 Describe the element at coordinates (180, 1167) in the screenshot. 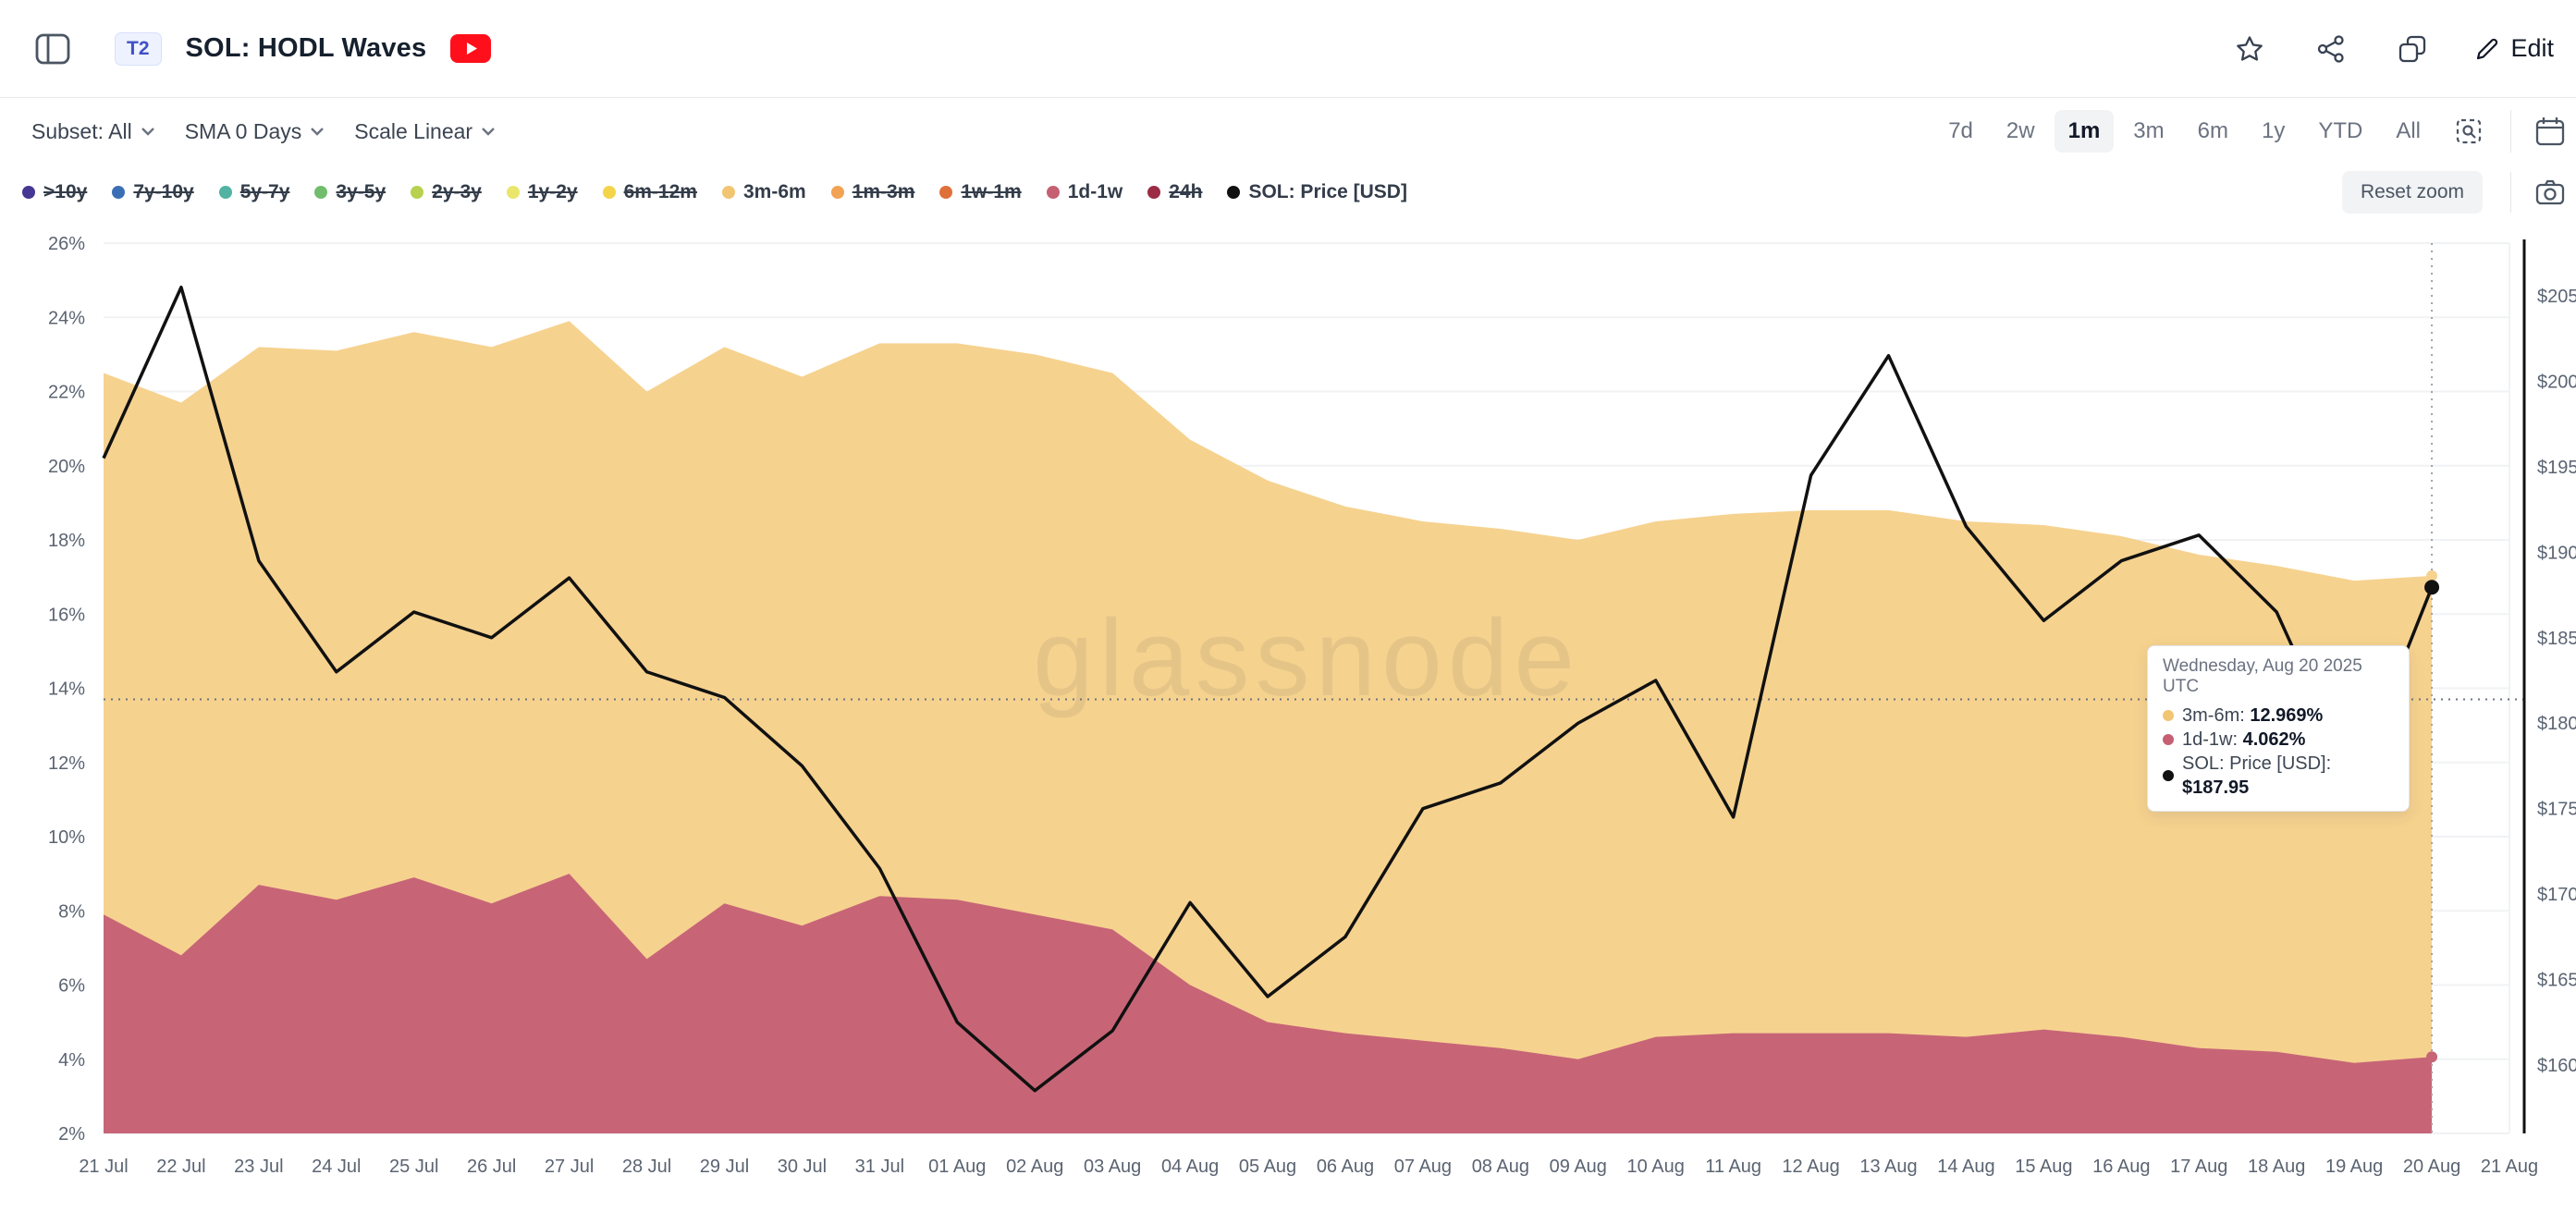

I see `x-axis-label: 22 Jul` at that location.